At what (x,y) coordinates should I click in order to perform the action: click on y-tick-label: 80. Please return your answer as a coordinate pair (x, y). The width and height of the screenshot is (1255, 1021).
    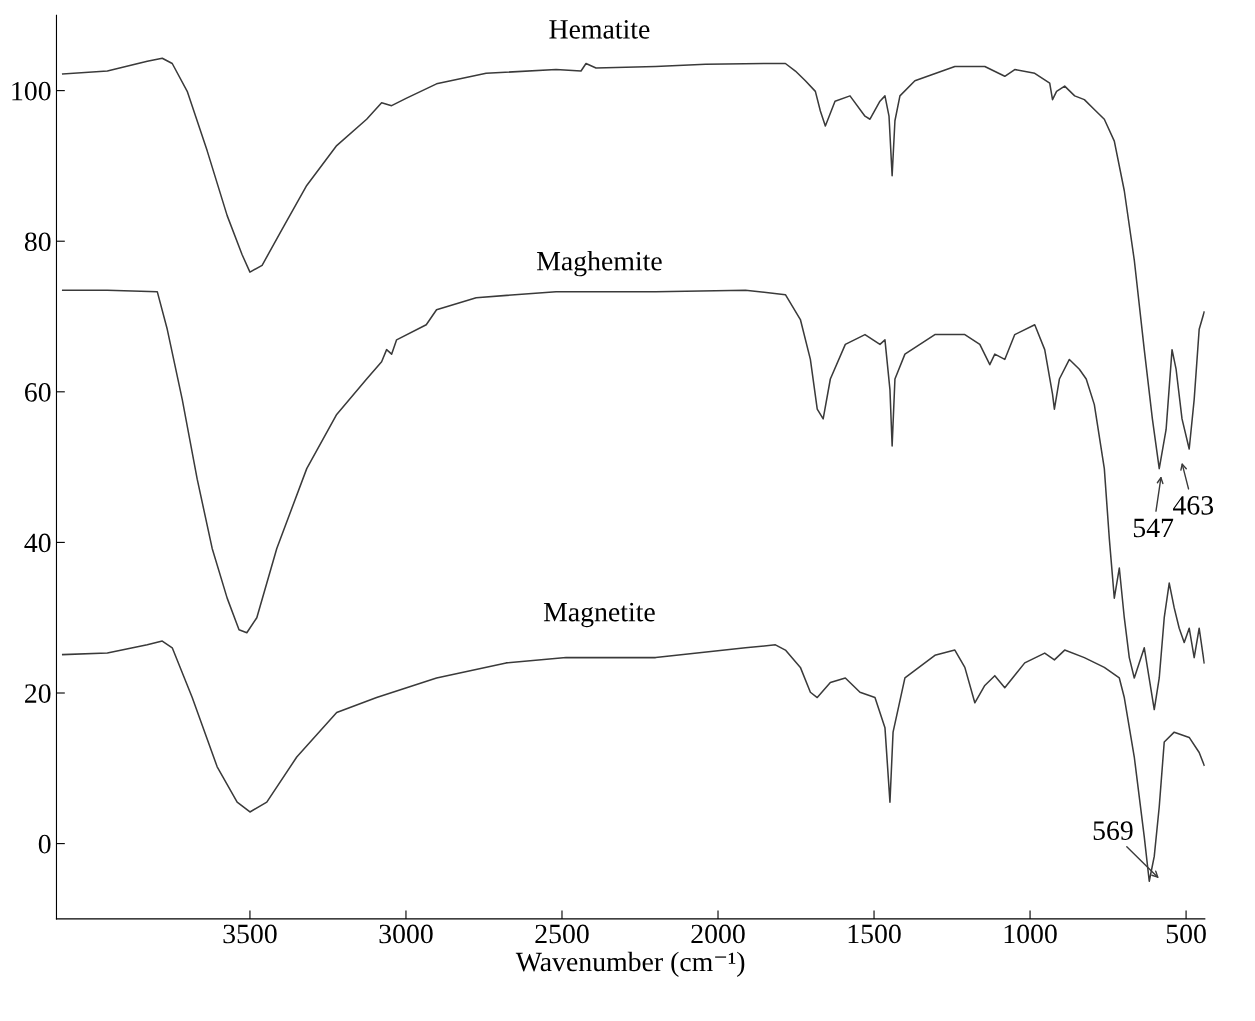
    Looking at the image, I should click on (37, 242).